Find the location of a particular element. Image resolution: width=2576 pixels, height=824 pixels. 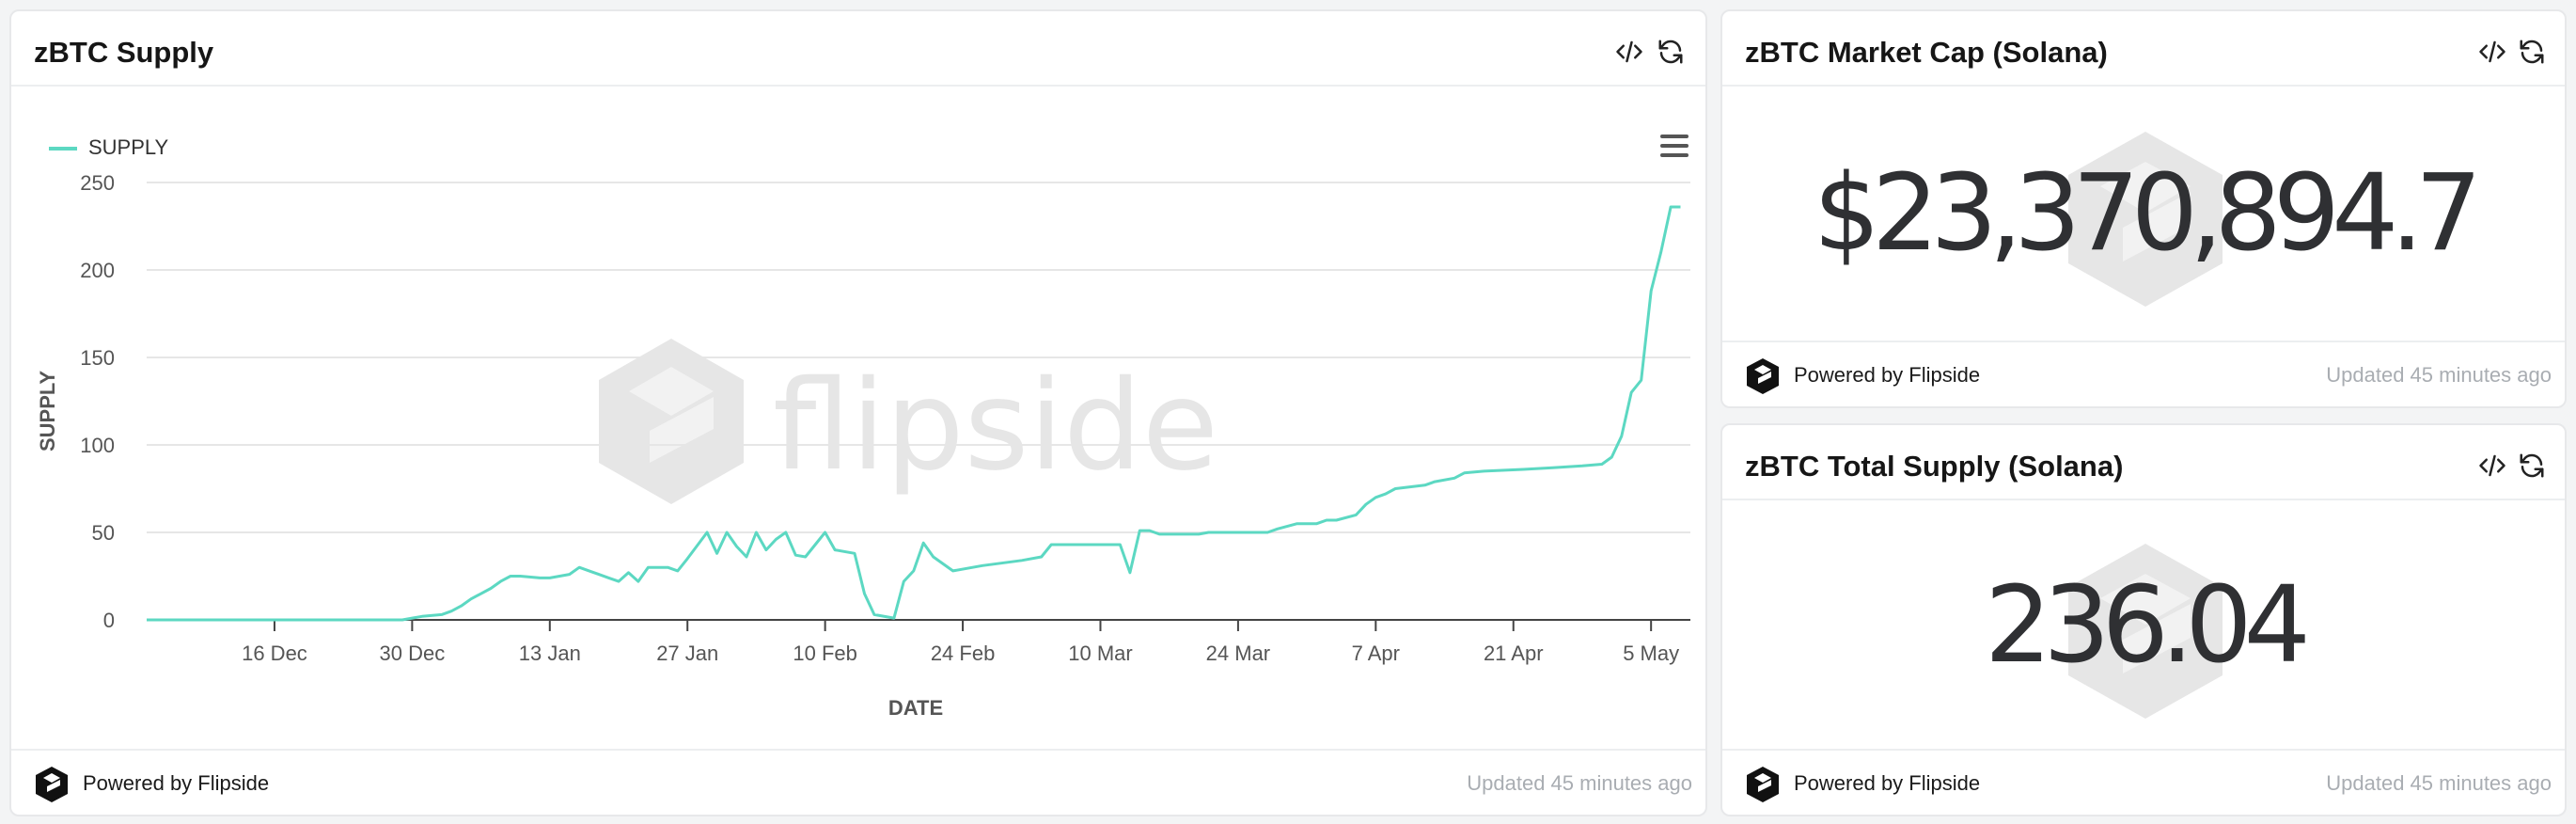

total-supply-value: 236.04 is located at coordinates (2148, 625).